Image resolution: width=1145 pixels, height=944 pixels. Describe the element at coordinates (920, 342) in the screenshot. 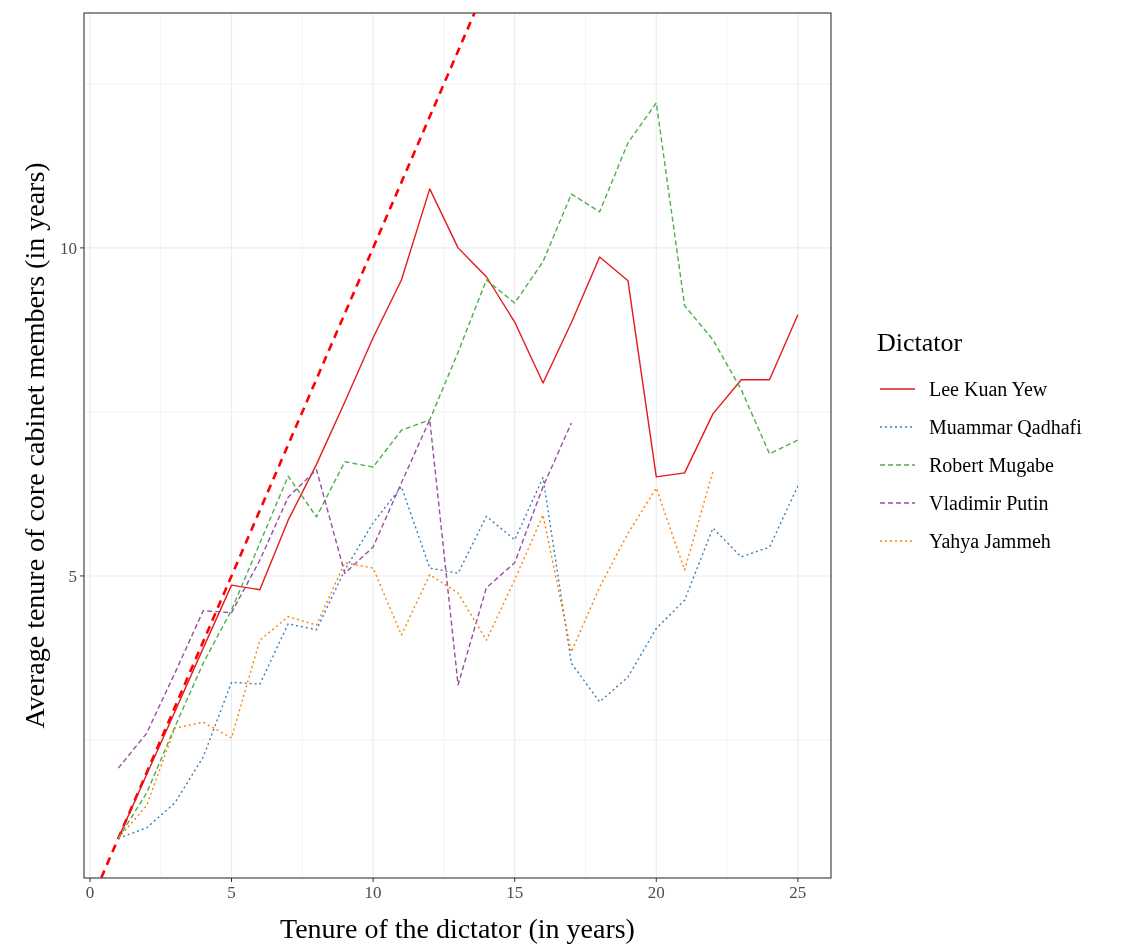

I see `legend-title: Dictator` at that location.